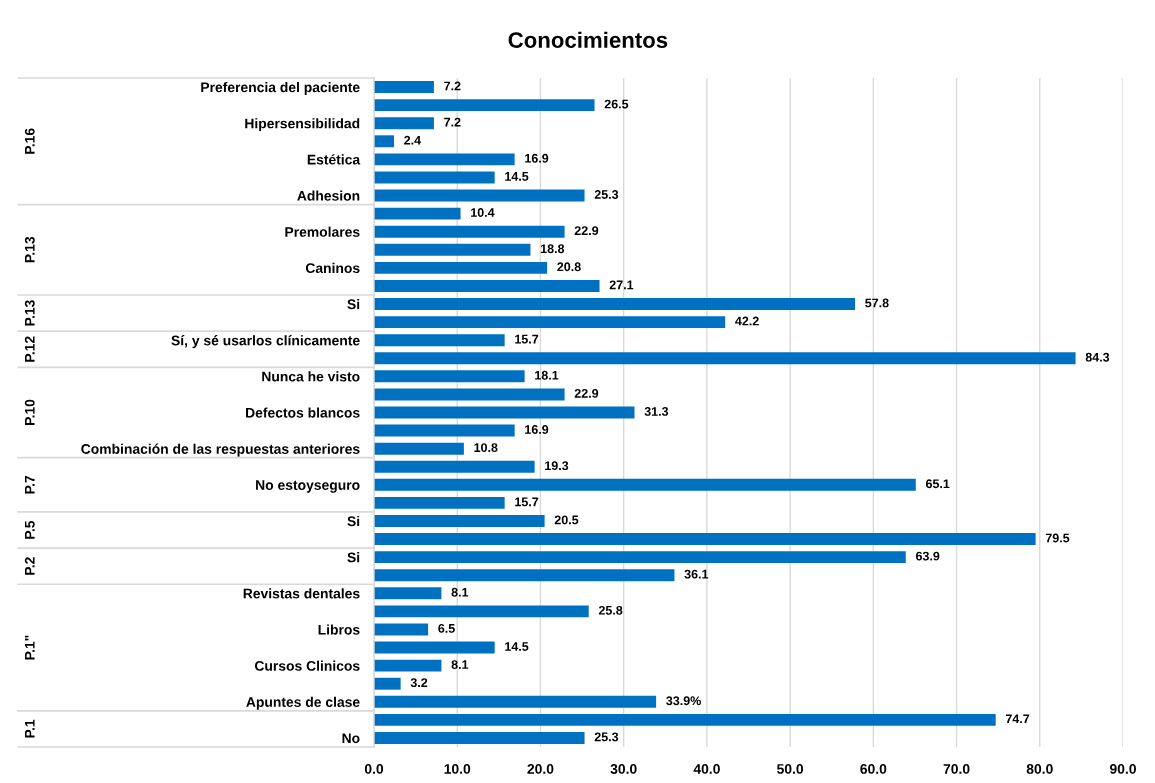  What do you see at coordinates (311, 376) in the screenshot?
I see `y-tick-label: Nunca he visto` at bounding box center [311, 376].